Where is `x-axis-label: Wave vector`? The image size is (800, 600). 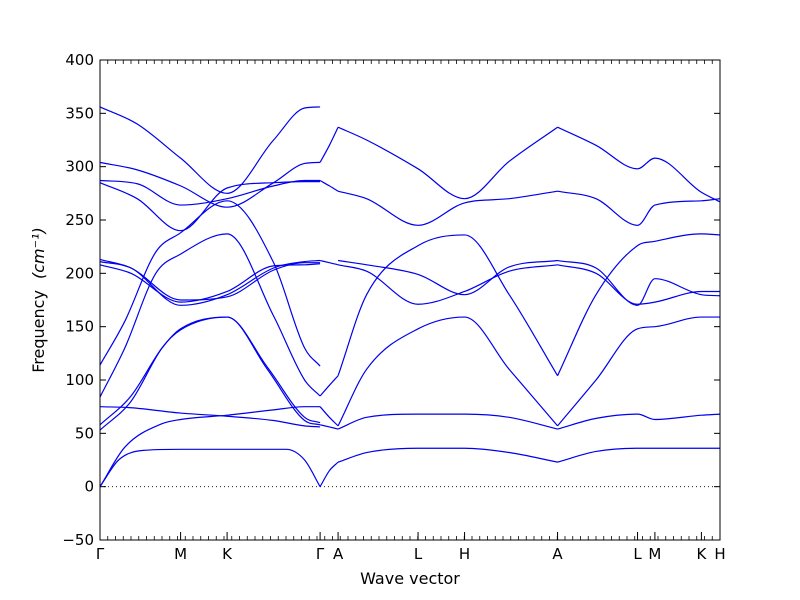 x-axis-label: Wave vector is located at coordinates (410, 578).